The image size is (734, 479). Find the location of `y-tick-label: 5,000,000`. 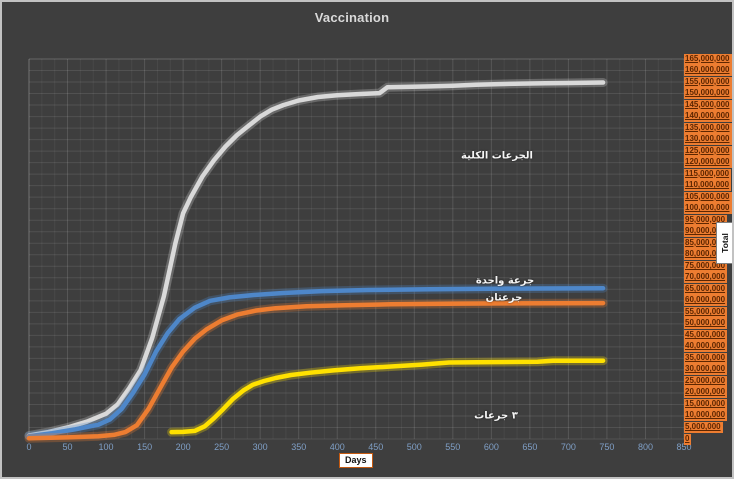

y-tick-label: 5,000,000 is located at coordinates (703, 427).